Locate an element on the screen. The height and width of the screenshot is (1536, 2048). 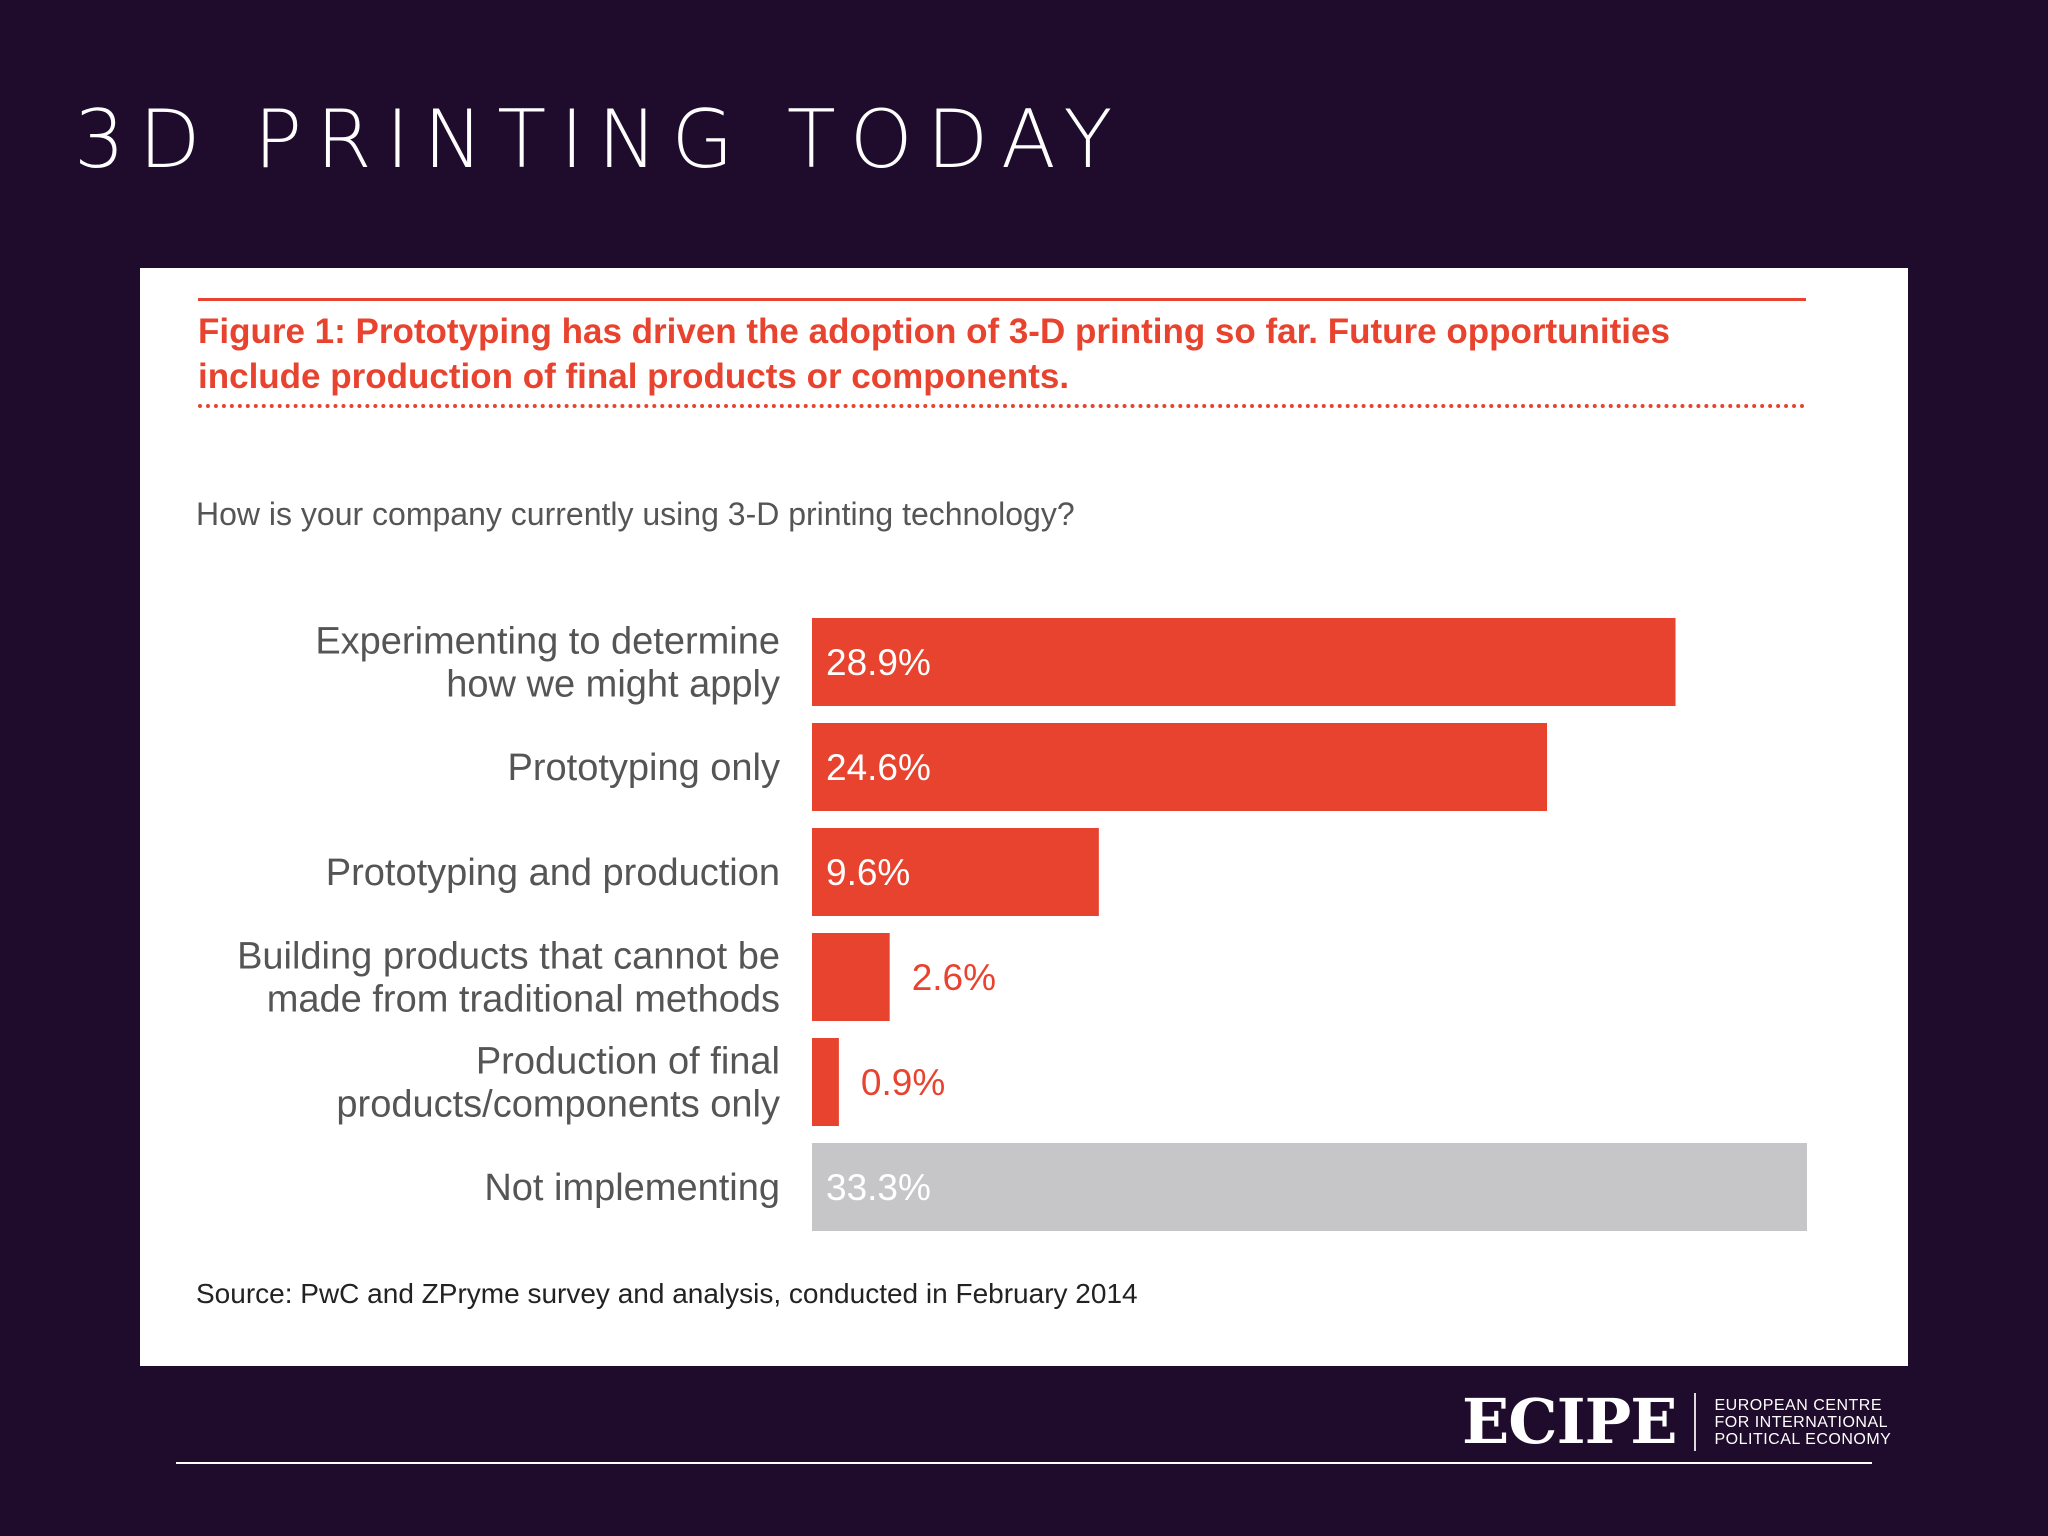
category-label-0-0: Experimenting to determine is located at coordinates (547, 642).